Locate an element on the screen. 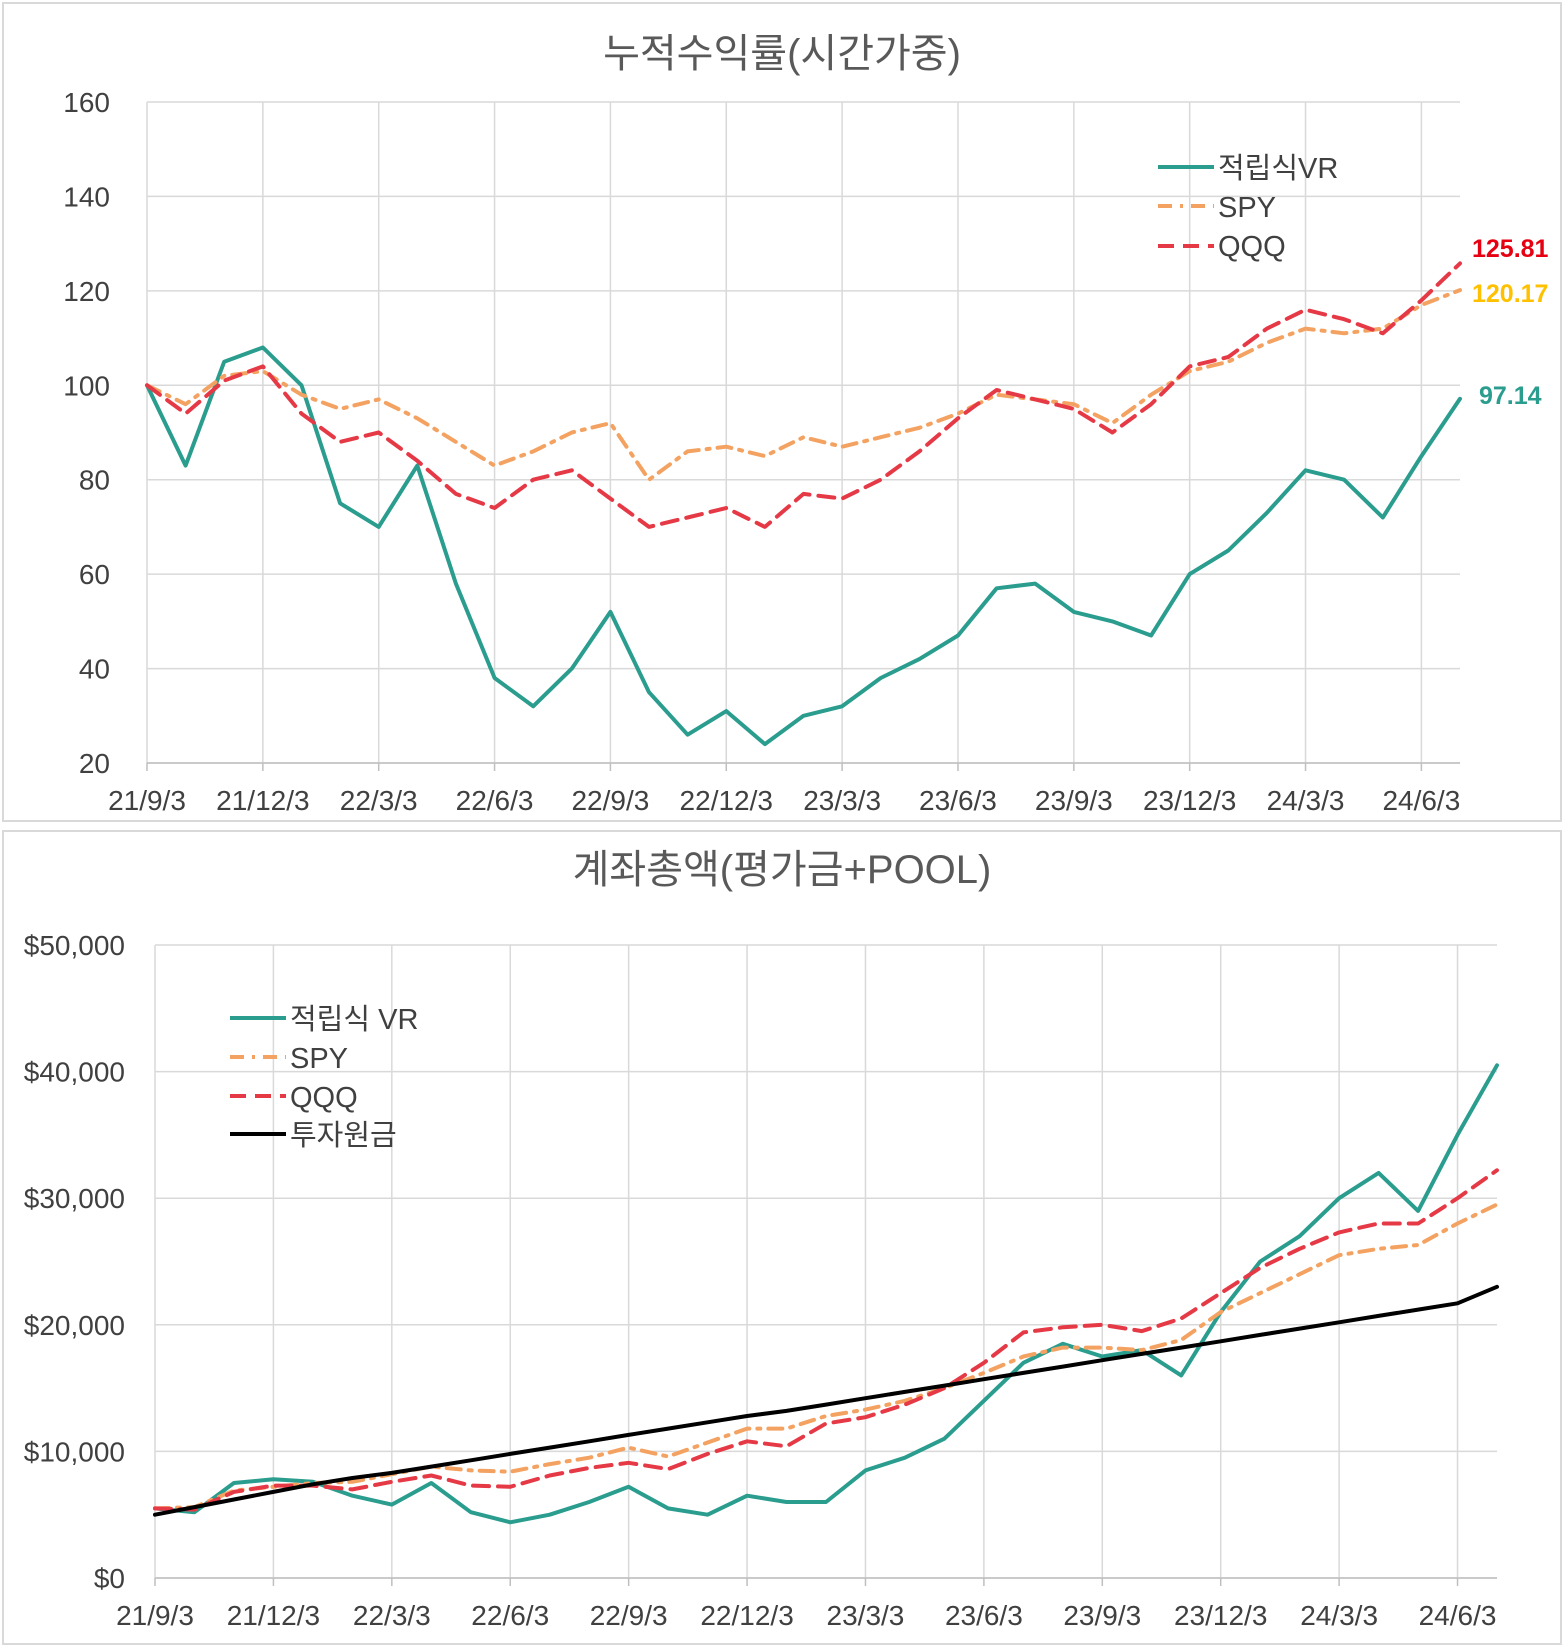 This screenshot has width=1564, height=1647. y-tick-label: 60 is located at coordinates (94, 574).